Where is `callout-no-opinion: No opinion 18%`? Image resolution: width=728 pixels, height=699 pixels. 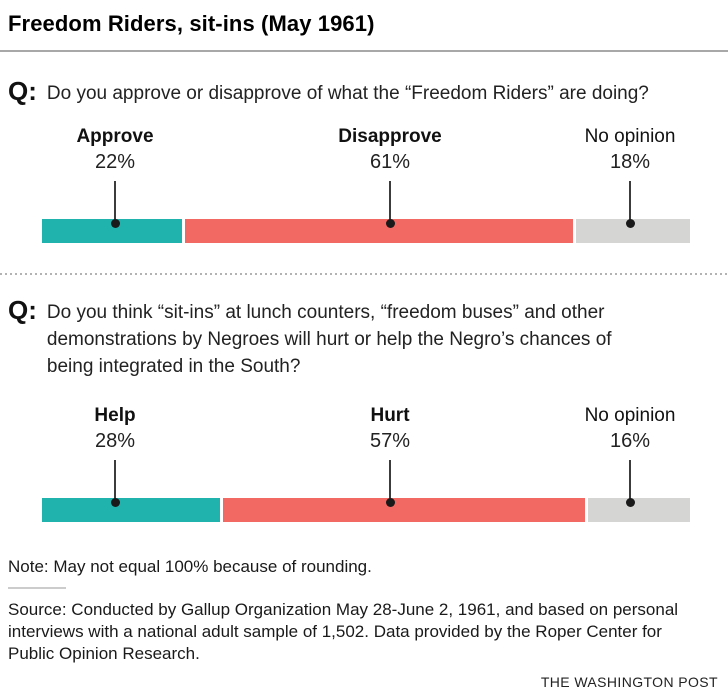 callout-no-opinion: No opinion 18% is located at coordinates (630, 176).